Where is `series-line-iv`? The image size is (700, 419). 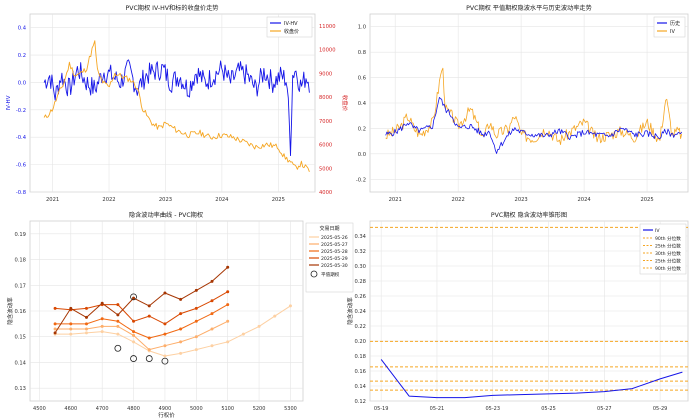
series-line-iv is located at coordinates (531, 379).